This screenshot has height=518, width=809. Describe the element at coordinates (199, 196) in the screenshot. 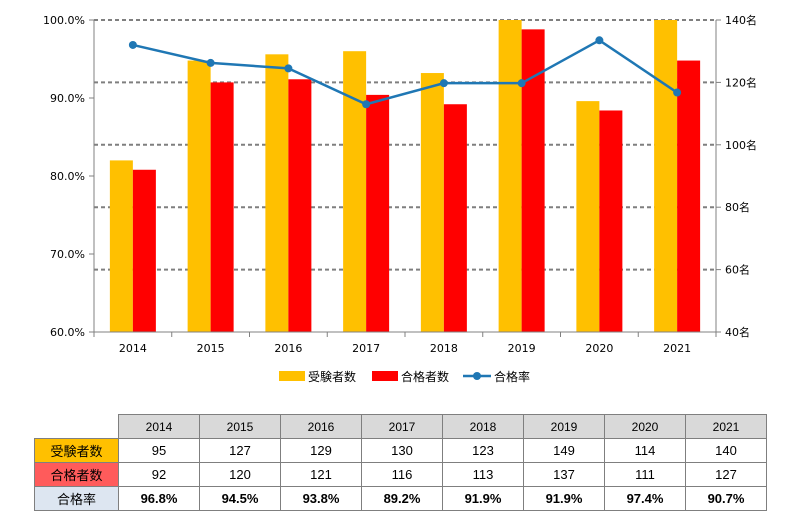

I see `examinees-bar-2015` at that location.